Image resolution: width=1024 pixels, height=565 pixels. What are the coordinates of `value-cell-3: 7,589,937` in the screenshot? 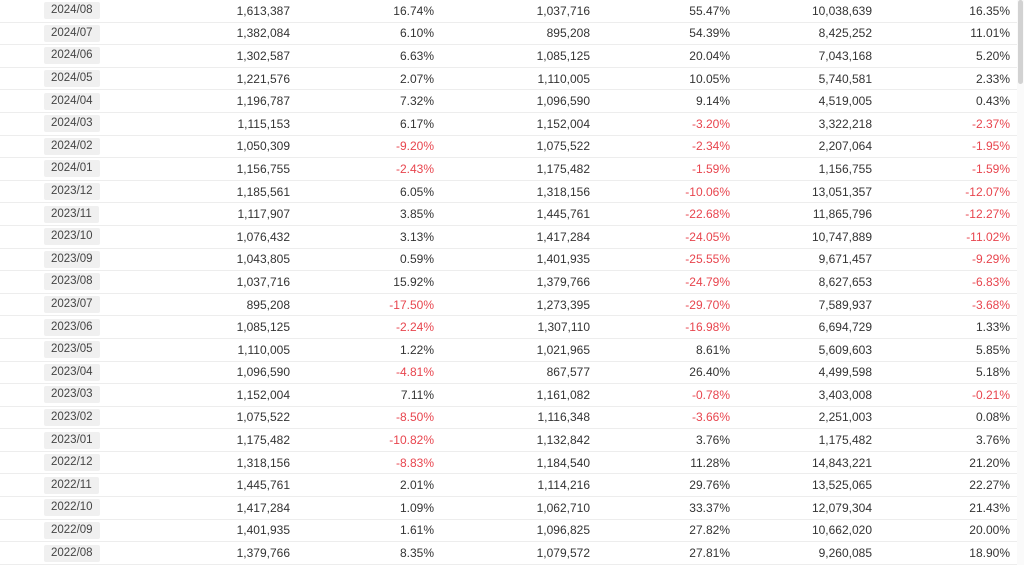 It's located at (845, 304).